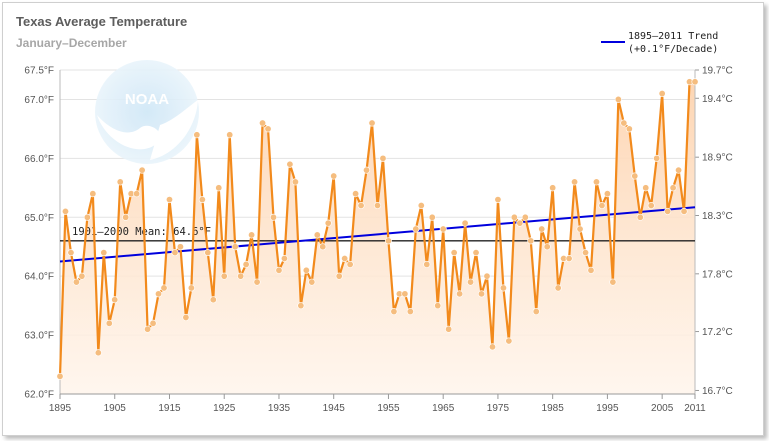 The image size is (769, 441). I want to click on x-tick-label: 2005, so click(662, 408).